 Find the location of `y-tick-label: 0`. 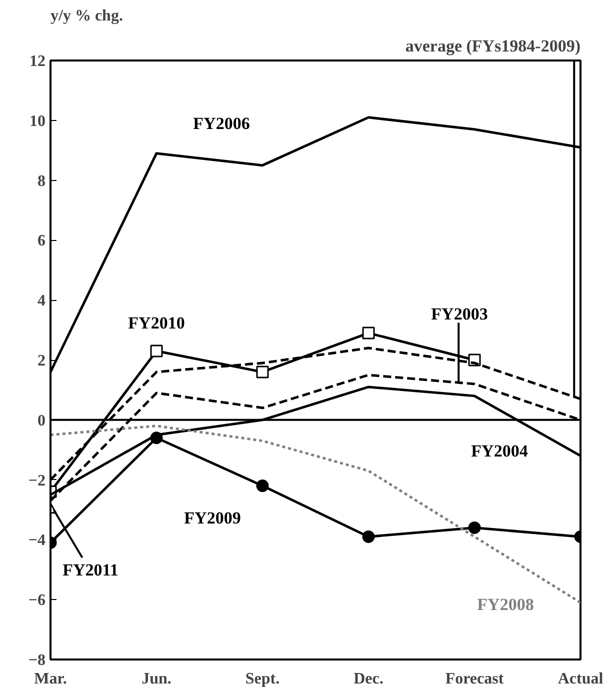

y-tick-label: 0 is located at coordinates (42, 421).